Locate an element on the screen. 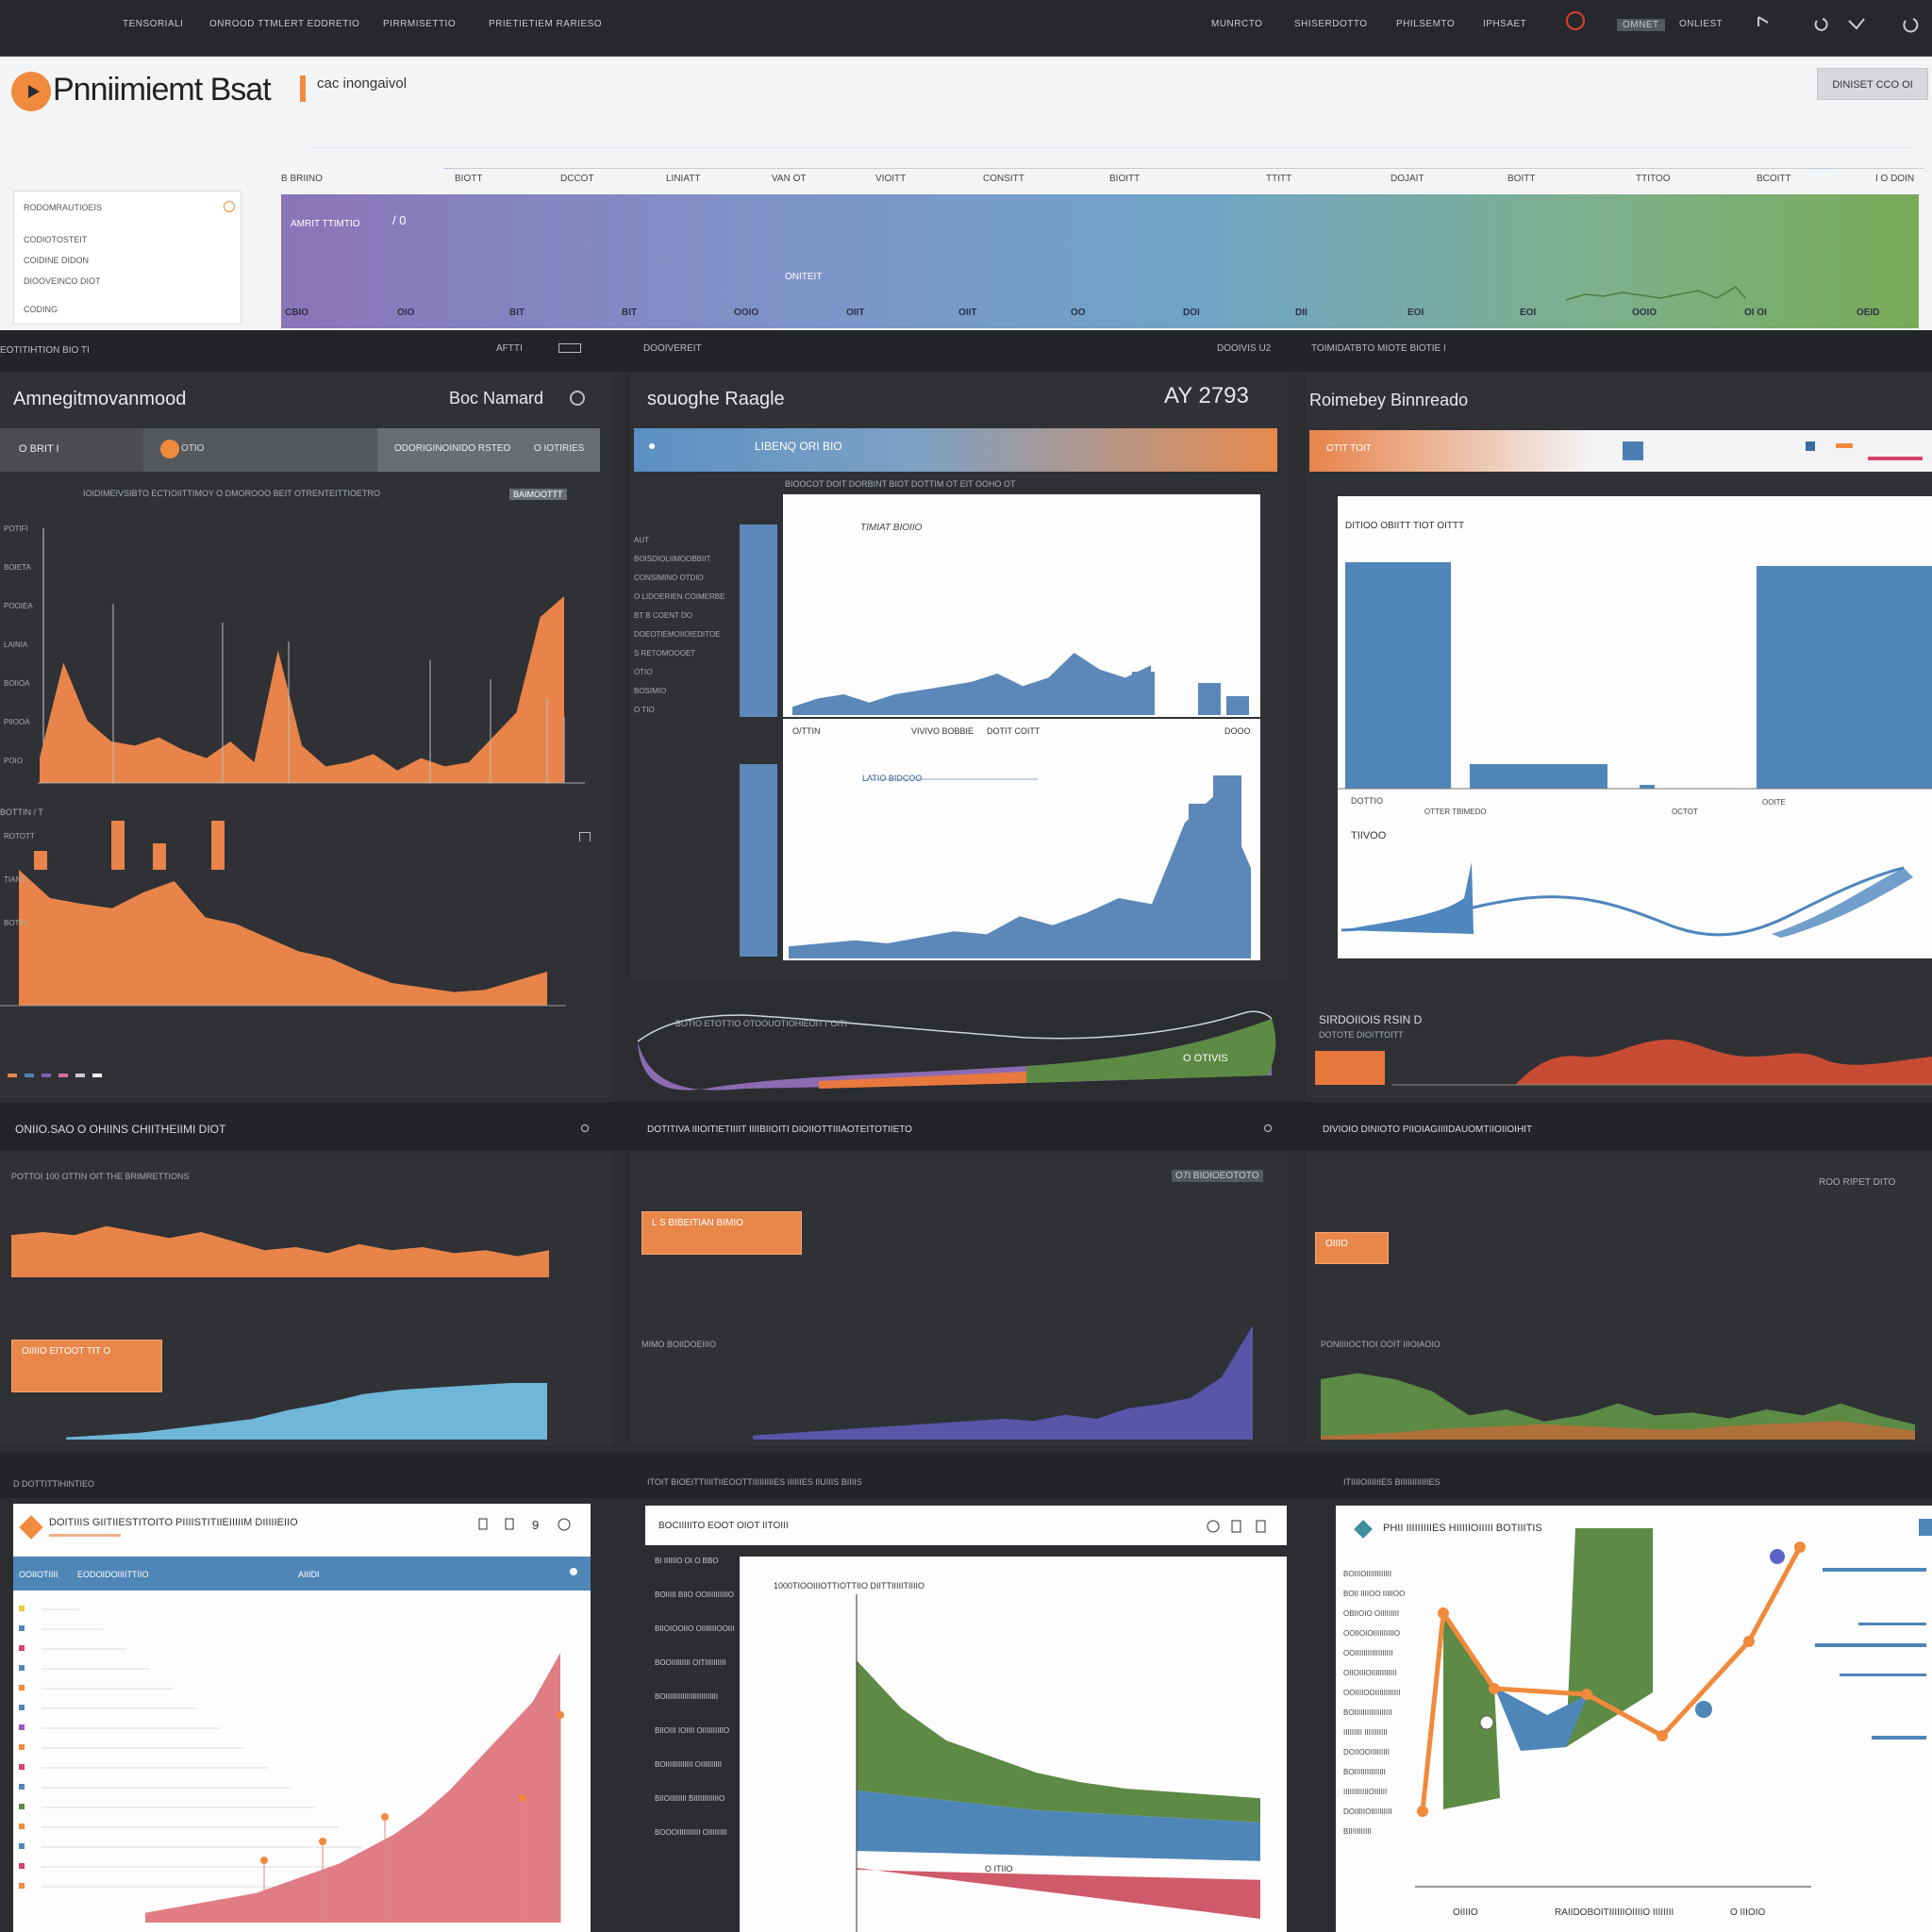  row3-a-label: D DOTTITTIHINTIEO is located at coordinates (54, 1484).